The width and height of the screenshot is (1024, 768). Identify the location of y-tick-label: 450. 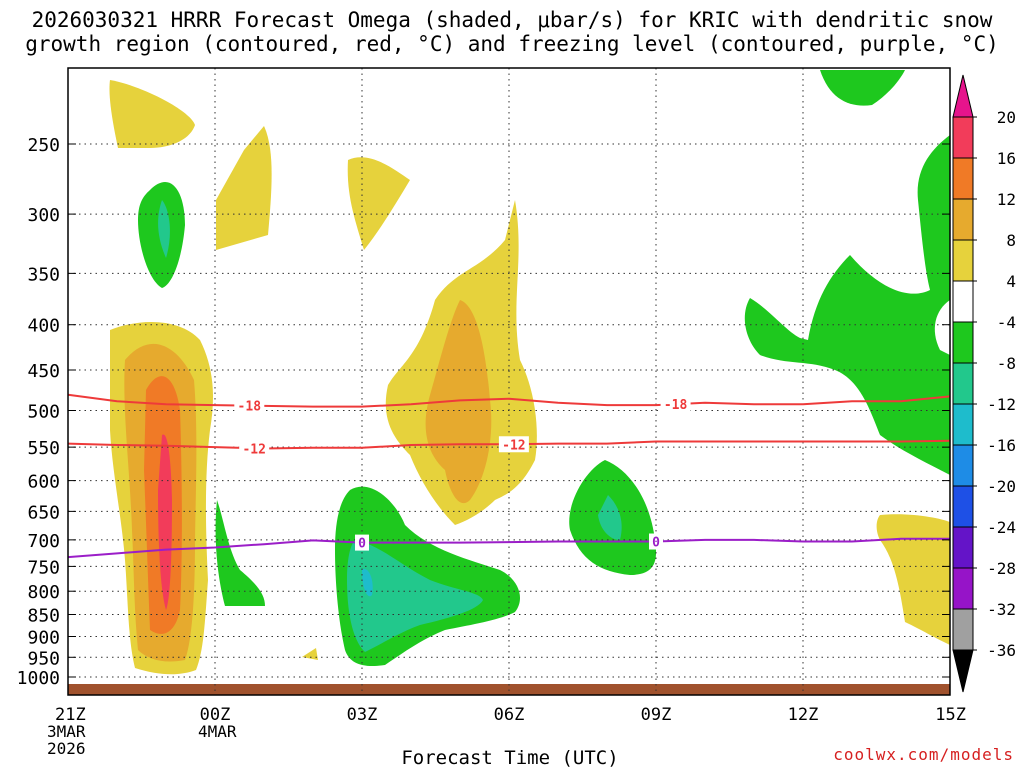
(43, 371).